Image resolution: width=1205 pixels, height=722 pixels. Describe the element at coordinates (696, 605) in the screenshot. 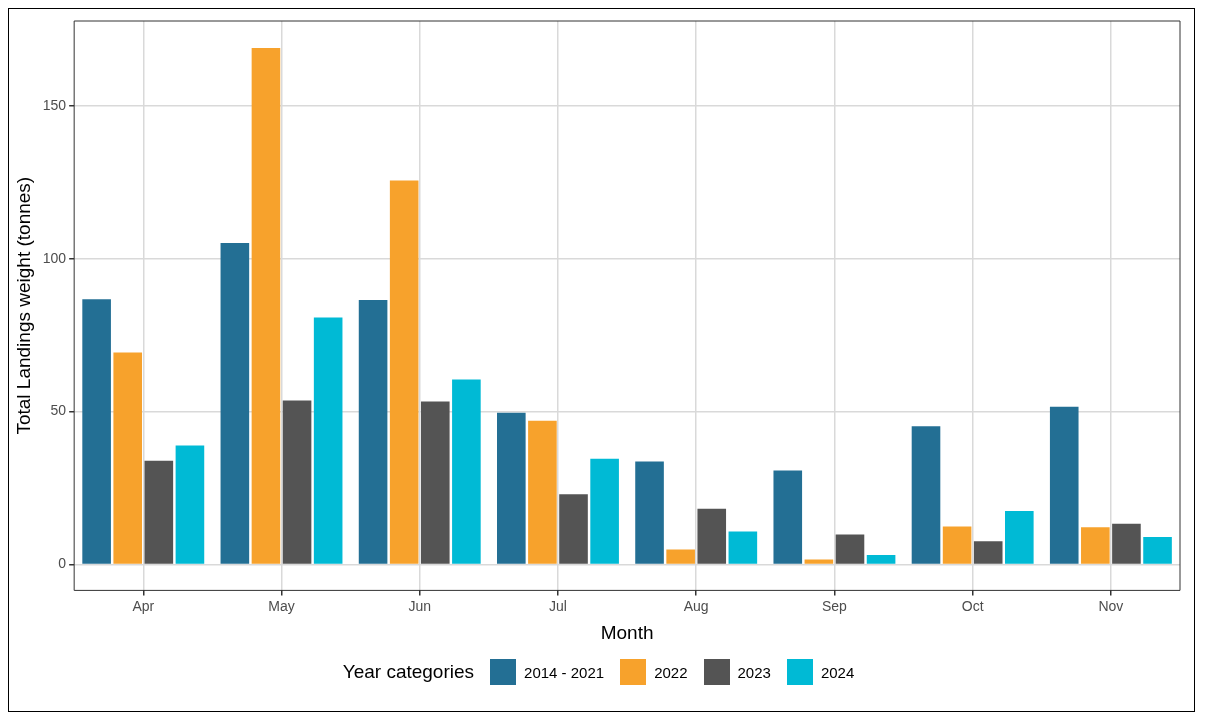

I see `x-tick-label: Aug` at that location.